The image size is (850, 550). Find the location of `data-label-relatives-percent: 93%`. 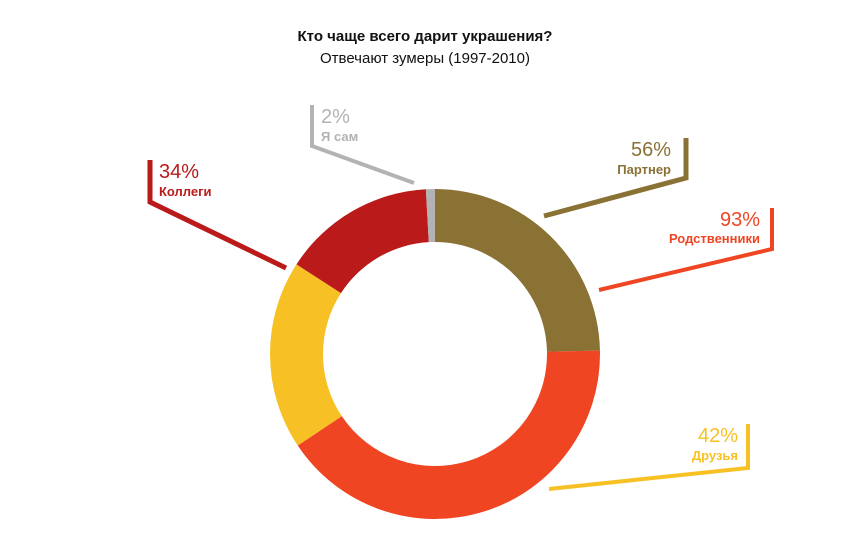

data-label-relatives-percent: 93% is located at coordinates (740, 220).